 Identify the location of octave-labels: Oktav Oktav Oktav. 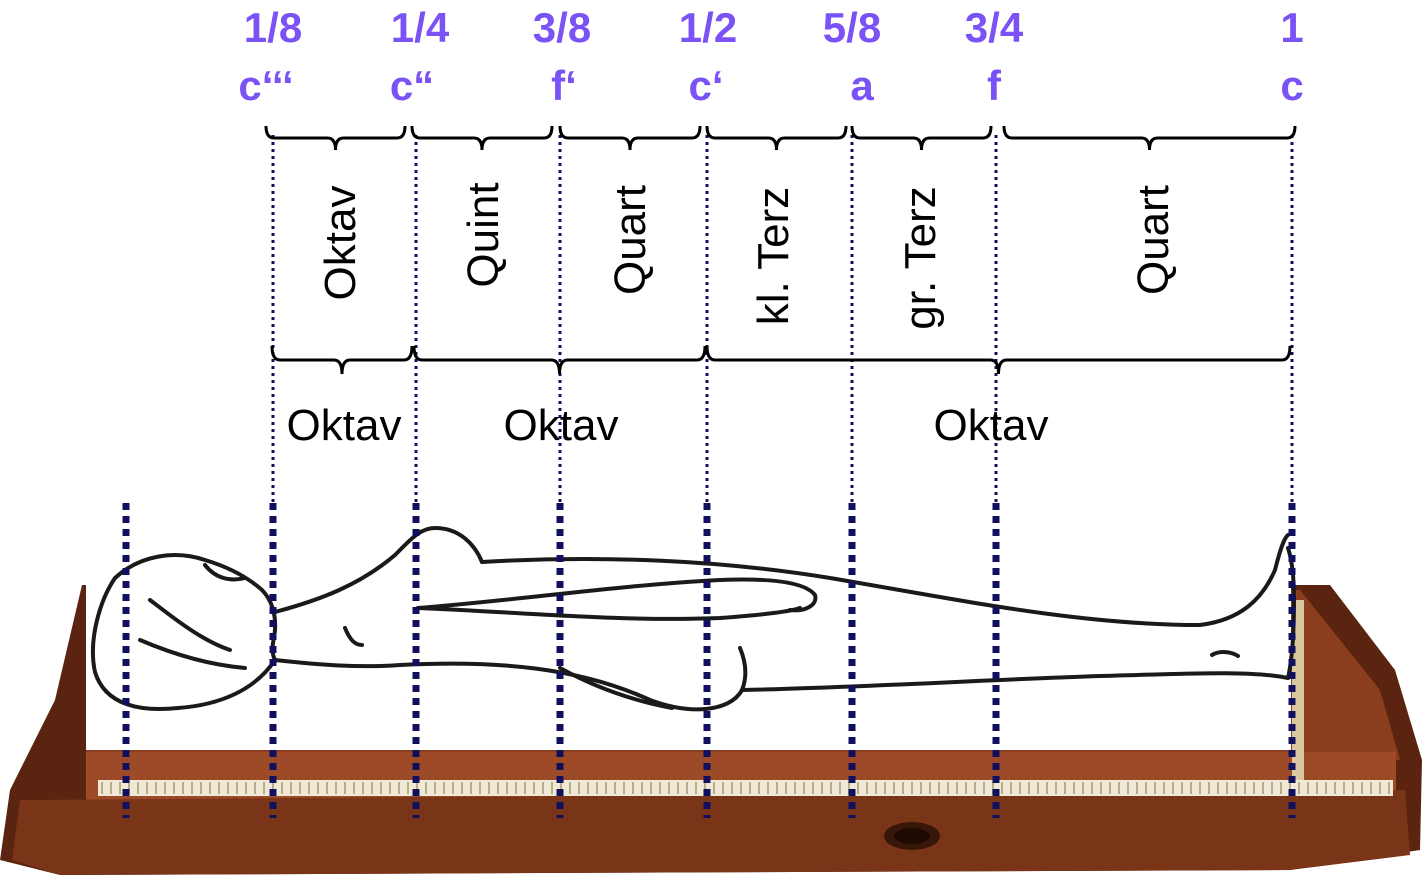
(668, 425).